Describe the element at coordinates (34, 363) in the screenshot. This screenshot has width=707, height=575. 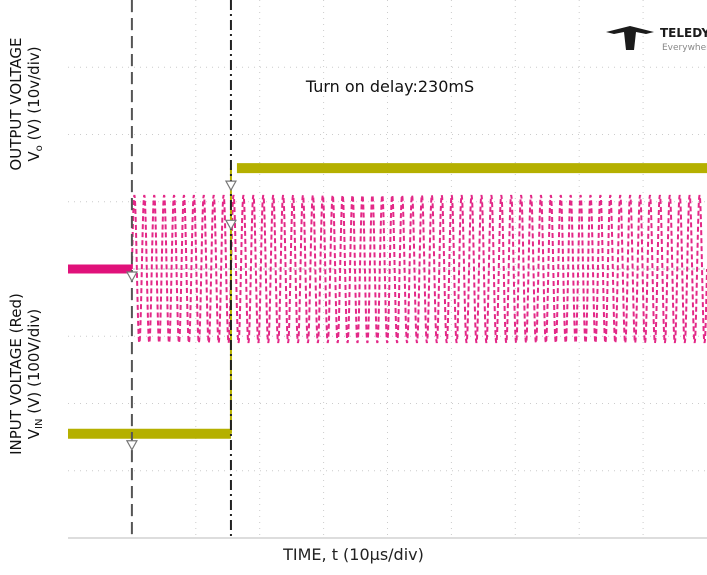
I see `input-ylabel-units: (V) (100V/div)` at that location.